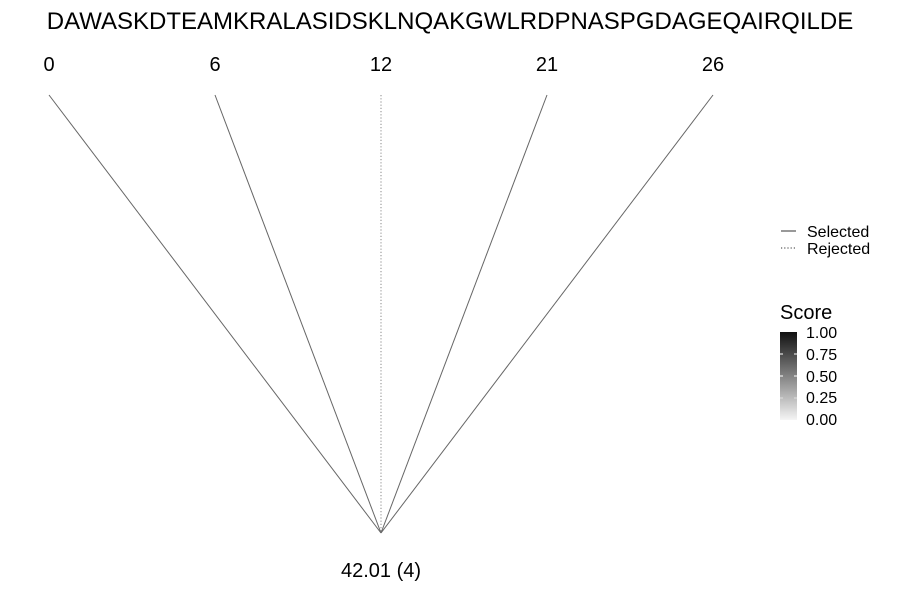 The height and width of the screenshot is (600, 900). What do you see at coordinates (808, 365) in the screenshot?
I see `score-scale: Score 1.00 0.75 0.50 0.25 0.00` at bounding box center [808, 365].